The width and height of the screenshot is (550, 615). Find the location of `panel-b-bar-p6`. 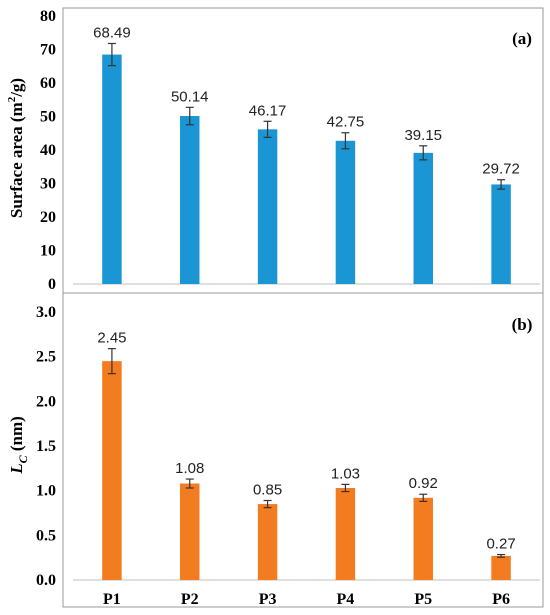

panel-b-bar-p6 is located at coordinates (501, 567).